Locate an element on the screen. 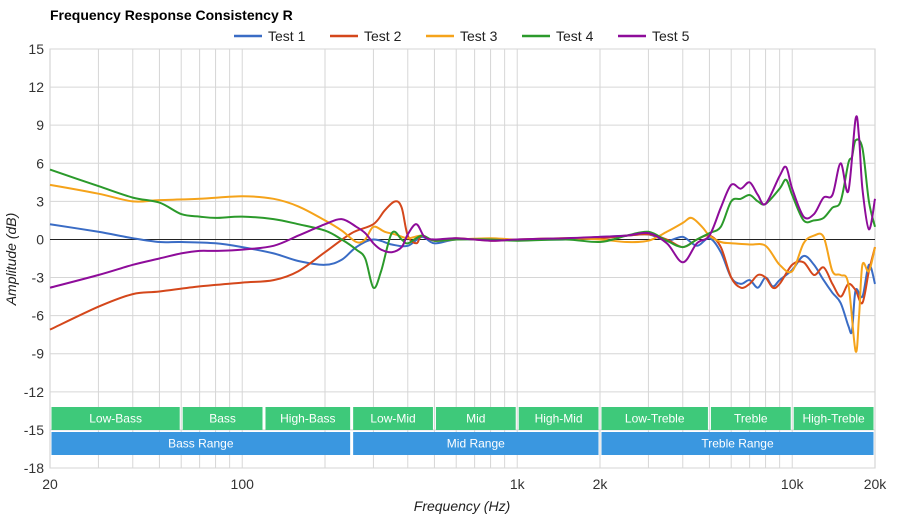  sub-band-label: Bass is located at coordinates (222, 419).